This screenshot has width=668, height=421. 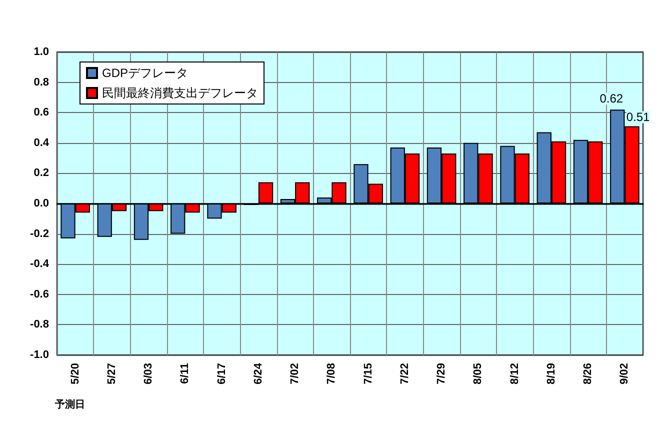 What do you see at coordinates (612, 99) in the screenshot?
I see `data-label: 0.62` at bounding box center [612, 99].